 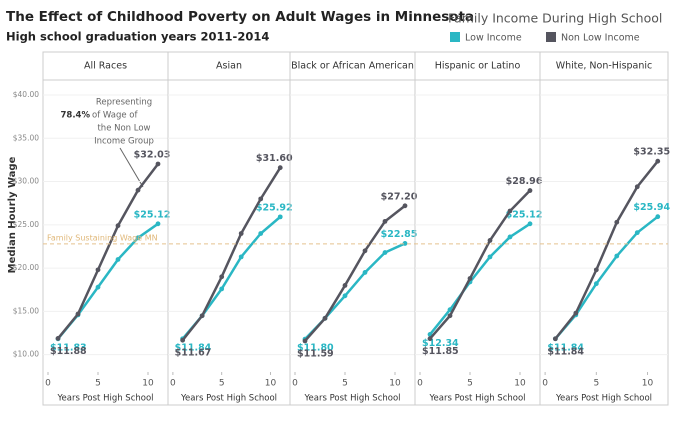 I want to click on annotation: the Non Low, so click(x=123, y=129).